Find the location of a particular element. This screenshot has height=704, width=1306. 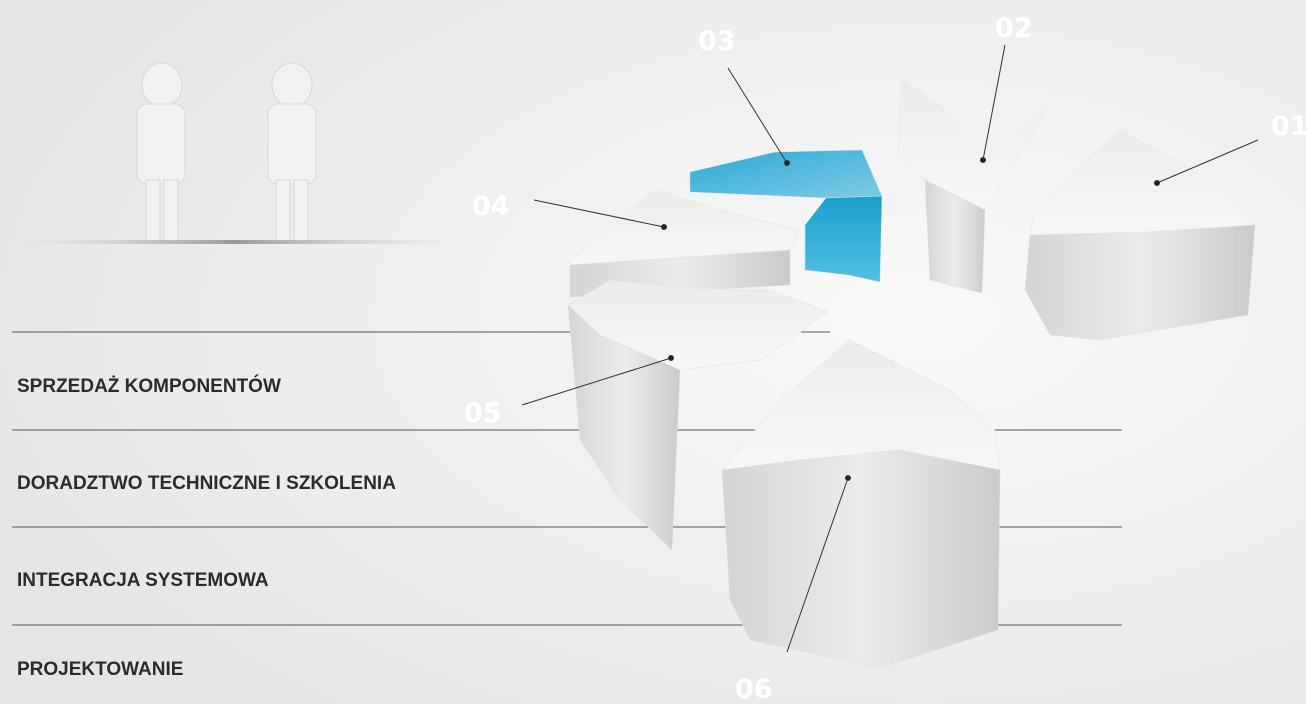

floor-shadow is located at coordinates (235, 242).